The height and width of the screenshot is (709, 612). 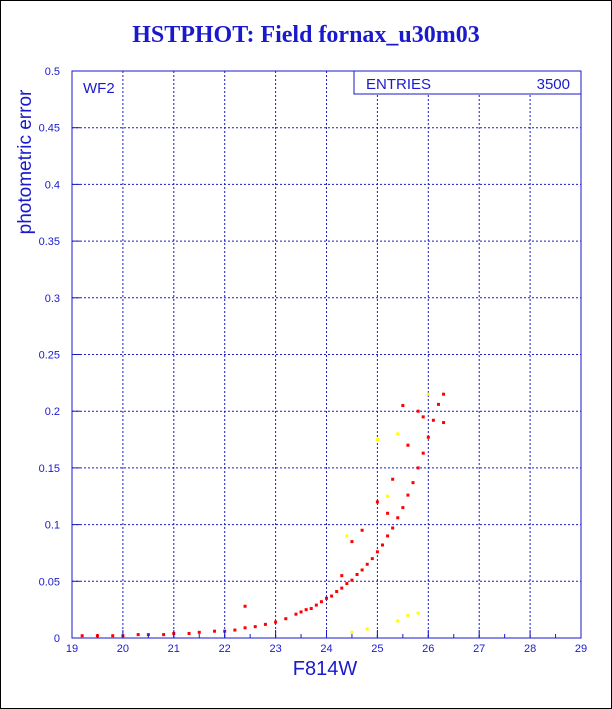 I want to click on stats-box-border, so click(x=467, y=82).